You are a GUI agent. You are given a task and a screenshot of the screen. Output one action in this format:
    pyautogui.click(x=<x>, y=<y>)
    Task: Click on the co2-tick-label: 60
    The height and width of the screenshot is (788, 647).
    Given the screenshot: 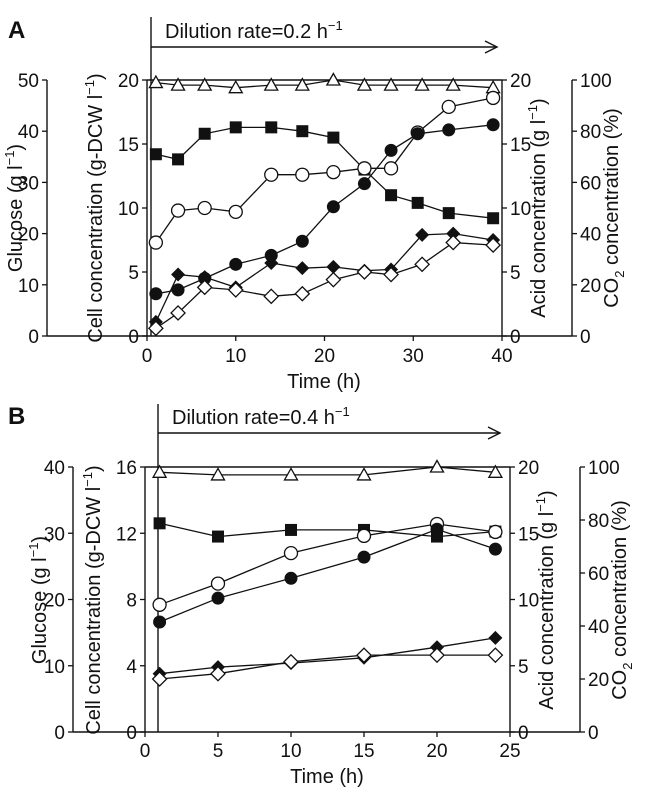 What is the action you would take?
    pyautogui.click(x=598, y=574)
    